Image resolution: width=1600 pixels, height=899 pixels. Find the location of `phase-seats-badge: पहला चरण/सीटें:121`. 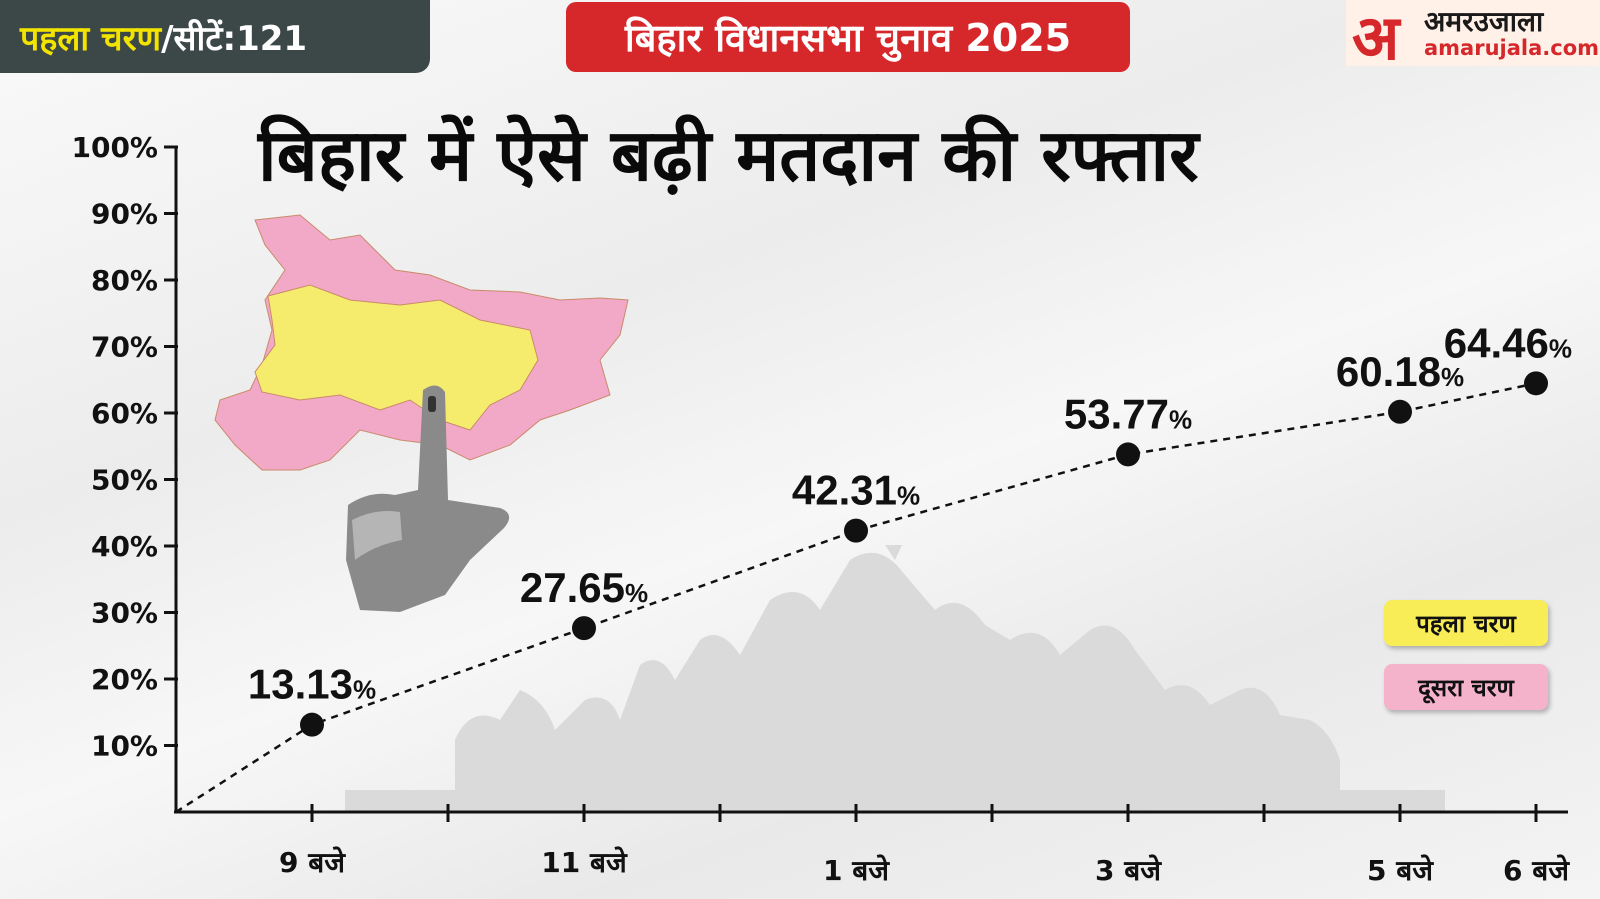

phase-seats-badge: पहला चरण/सीटें:121 is located at coordinates (215, 36).